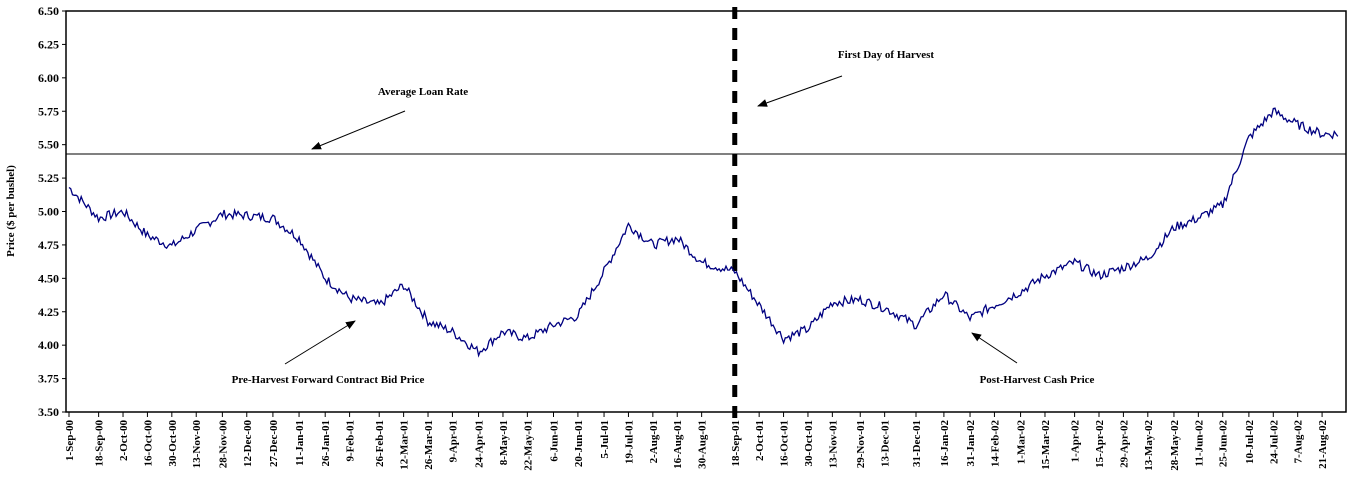 The image size is (1352, 504). Describe the element at coordinates (124, 440) in the screenshot. I see `x-tick-label: 2-Oct-00` at that location.